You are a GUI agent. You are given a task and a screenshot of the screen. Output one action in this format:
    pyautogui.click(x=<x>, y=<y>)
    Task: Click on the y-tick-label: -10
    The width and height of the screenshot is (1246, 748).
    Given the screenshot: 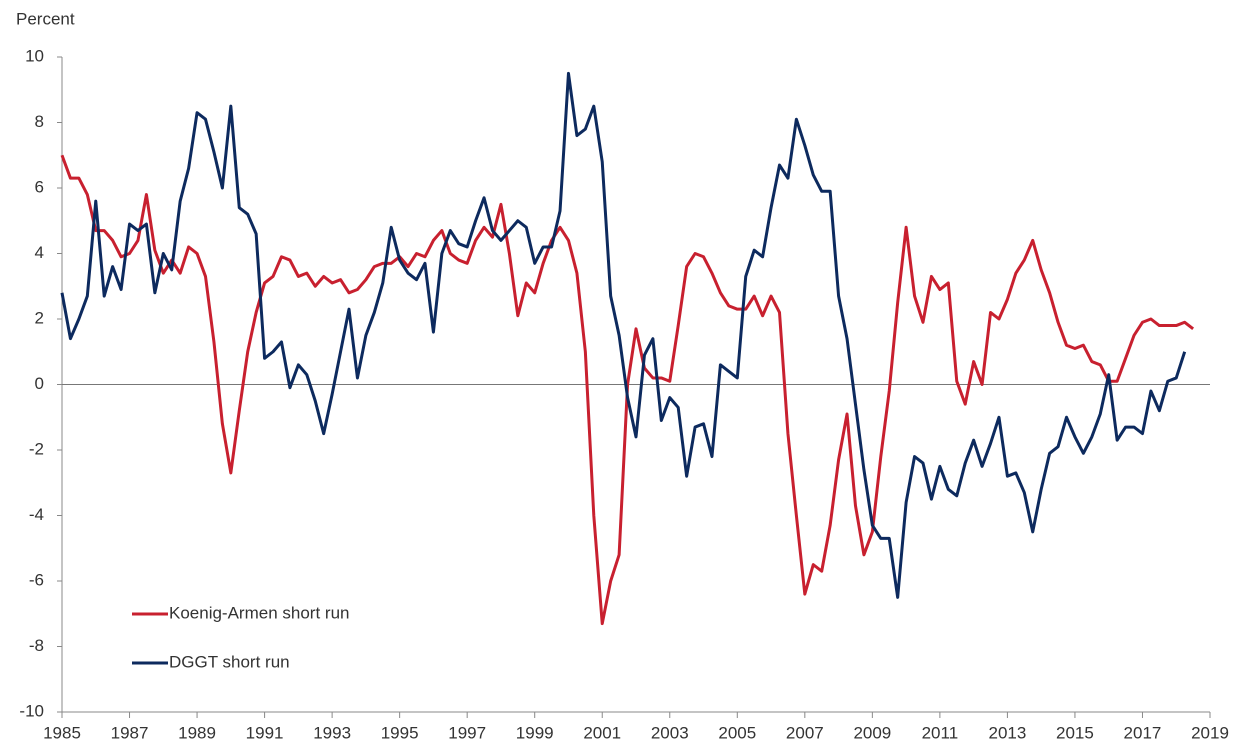 What is the action you would take?
    pyautogui.click(x=31, y=710)
    